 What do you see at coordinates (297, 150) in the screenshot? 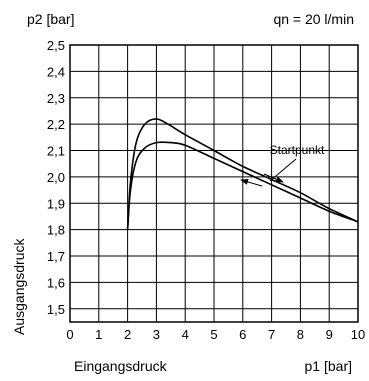
I see `startpunkt-label: Startpunkt` at bounding box center [297, 150].